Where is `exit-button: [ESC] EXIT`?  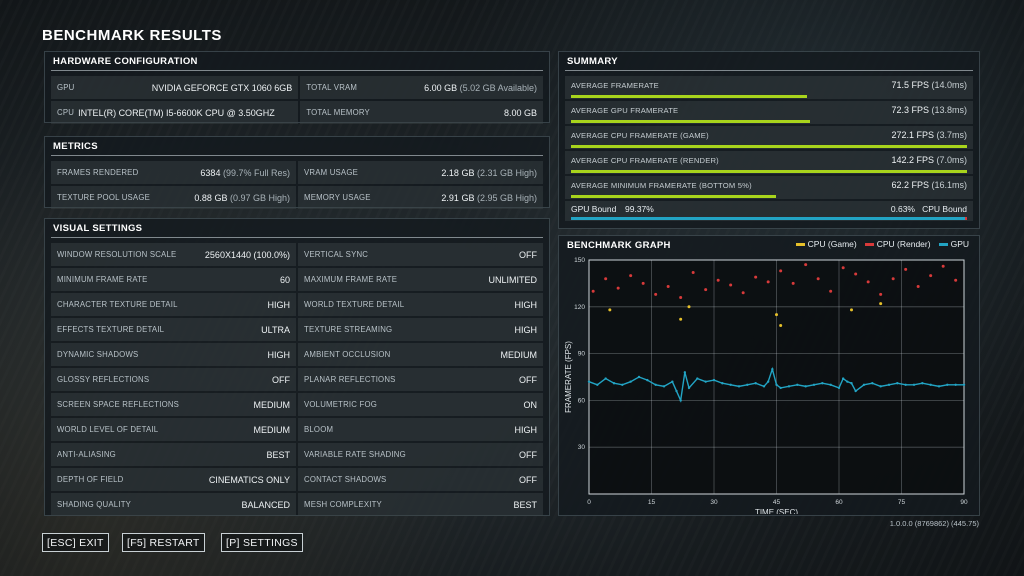
exit-button: [ESC] EXIT is located at coordinates (75, 542).